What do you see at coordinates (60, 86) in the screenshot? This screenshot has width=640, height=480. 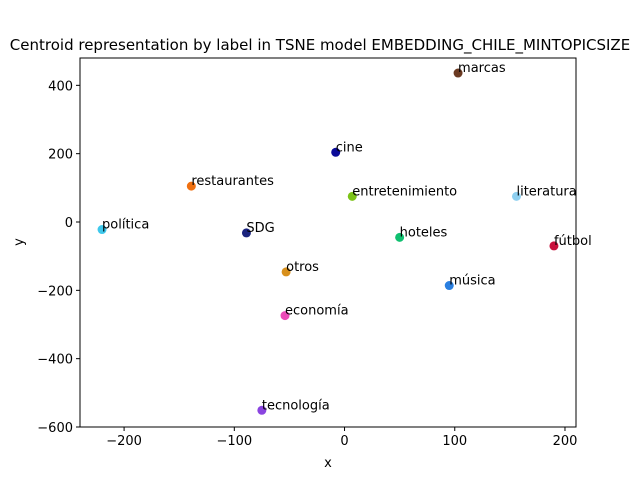 I see `y-tick-label: 400` at bounding box center [60, 86].